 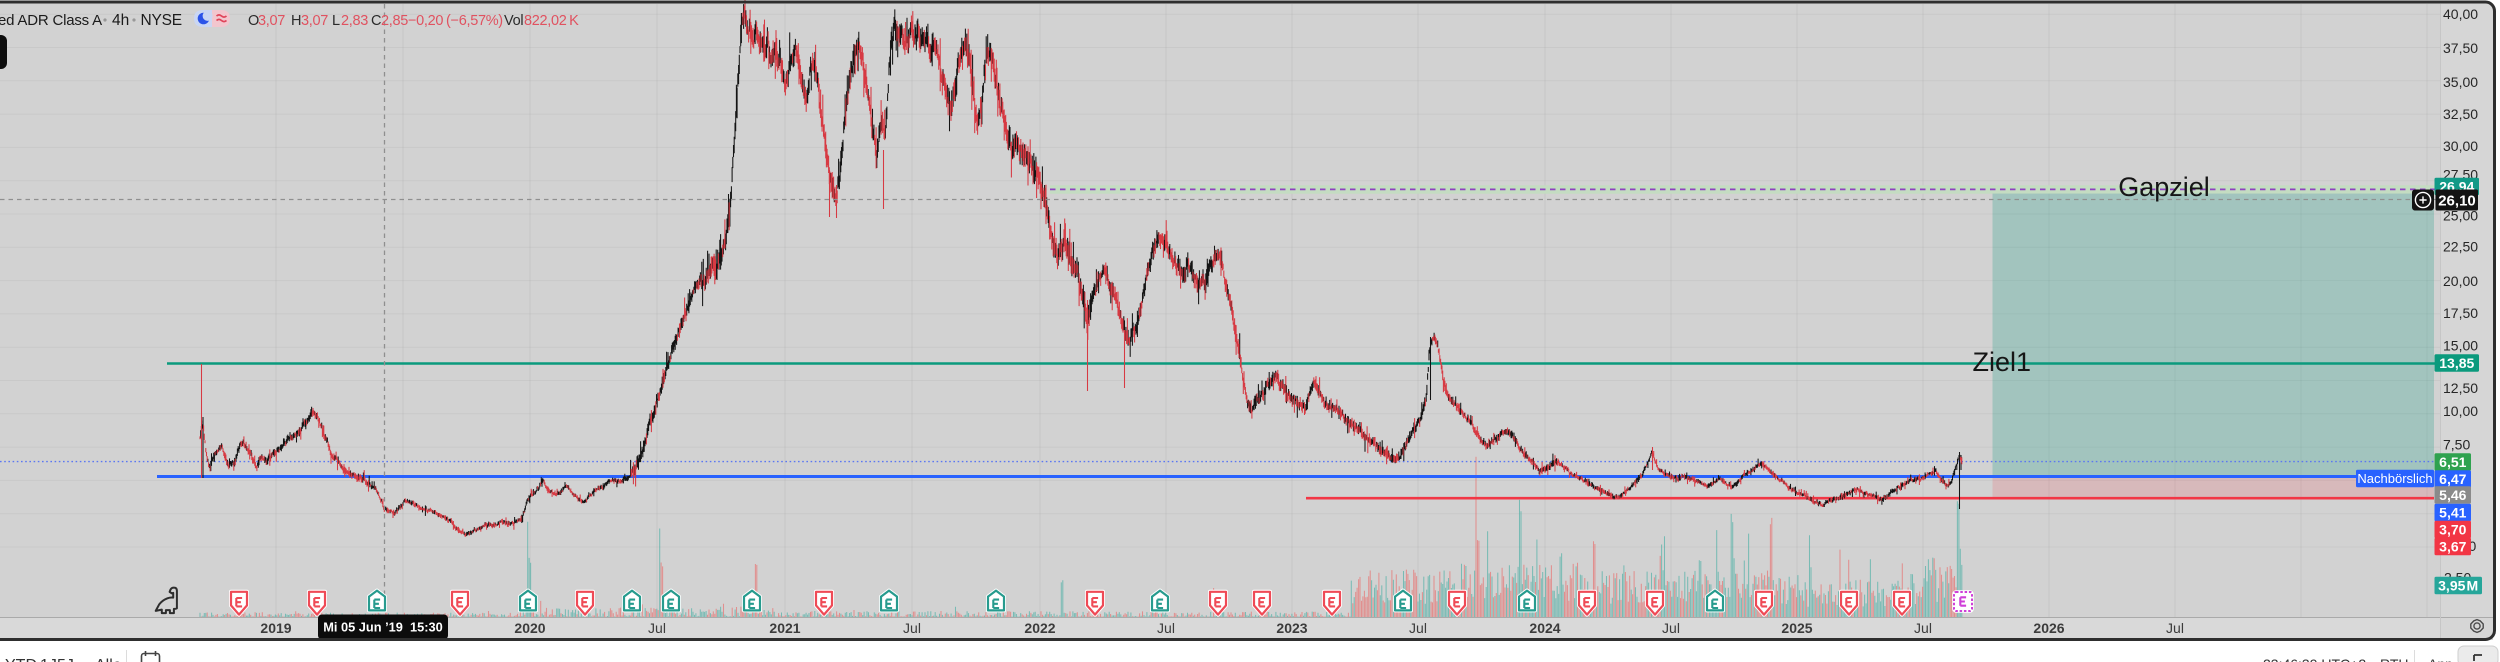 I want to click on svg-text: 5,41, so click(x=2452, y=513).